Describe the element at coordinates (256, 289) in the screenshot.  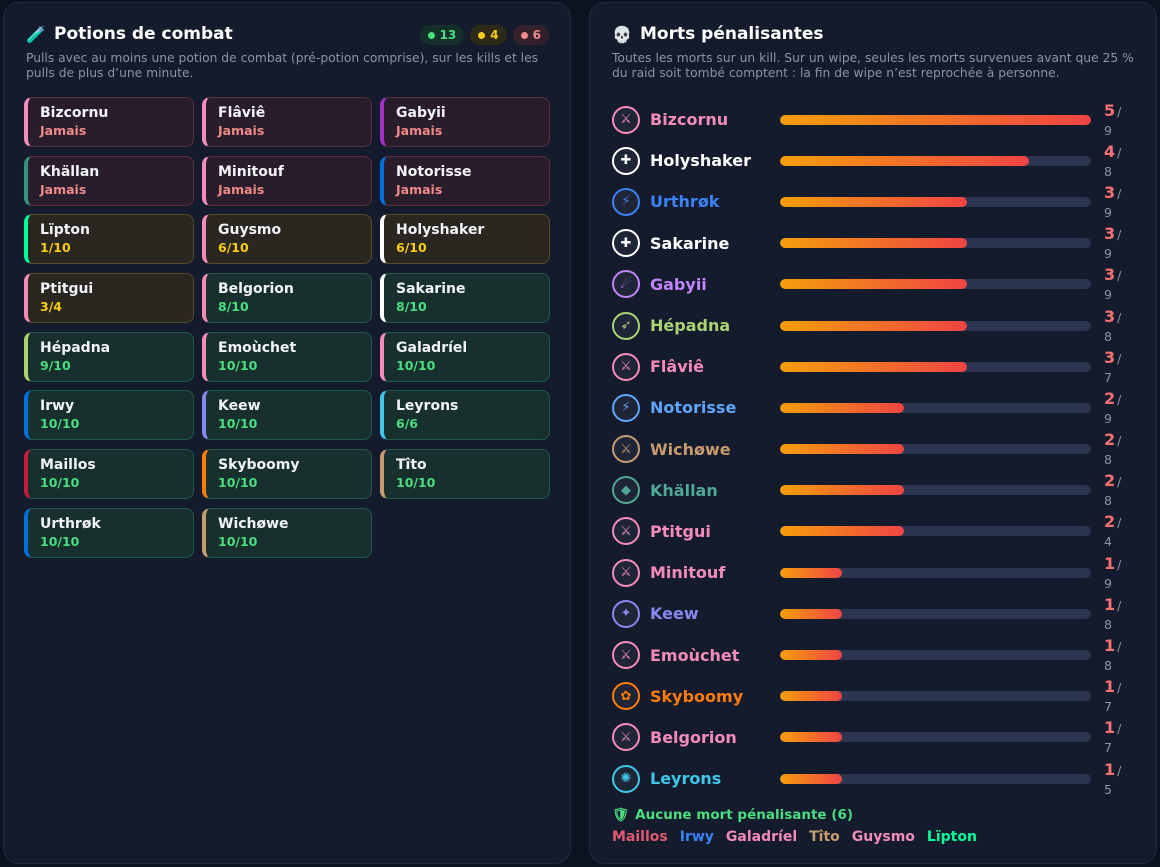
I see `potion-player-name: Belgorion` at that location.